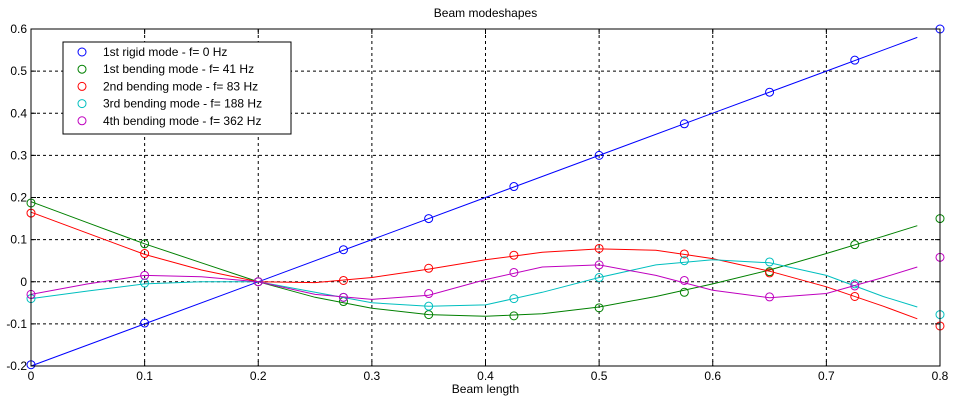 The height and width of the screenshot is (399, 955). I want to click on x-tick-label: 0.6, so click(712, 376).